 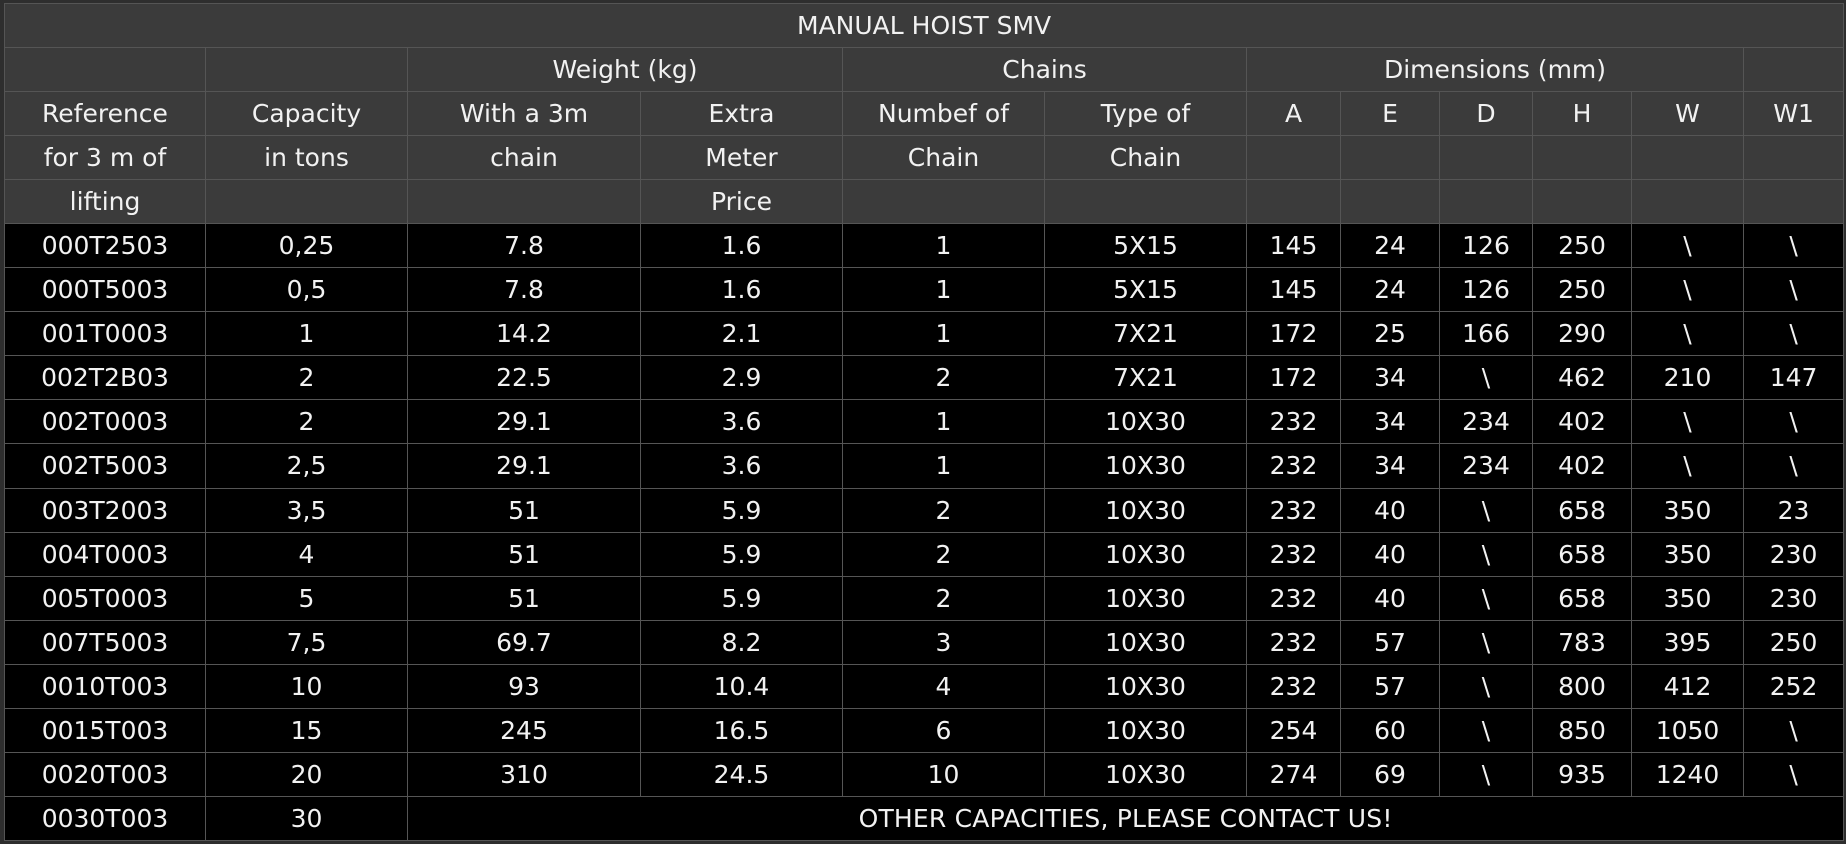 What do you see at coordinates (306, 598) in the screenshot?
I see `capacity-cell: 5` at bounding box center [306, 598].